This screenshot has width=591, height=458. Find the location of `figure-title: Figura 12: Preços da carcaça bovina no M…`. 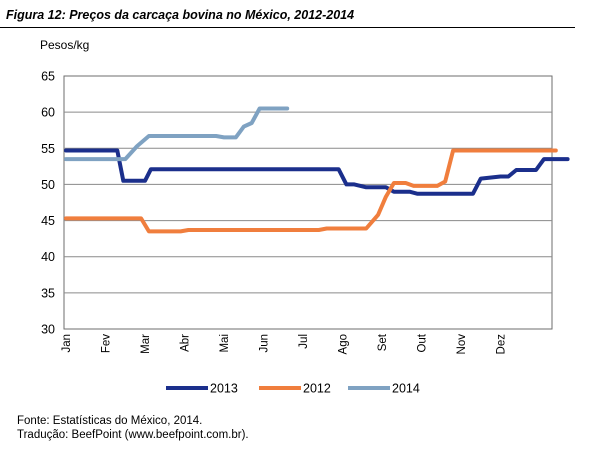

figure-title: Figura 12: Preços da carcaça bovina no M… is located at coordinates (180, 15).